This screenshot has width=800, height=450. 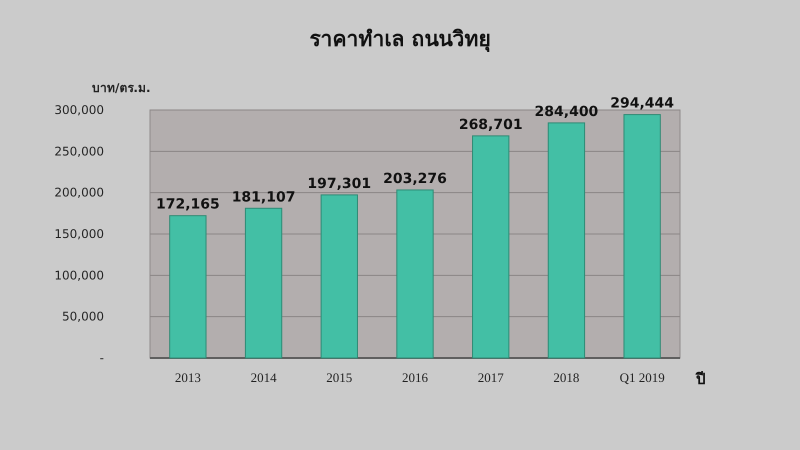 I want to click on x-tick-label: 2015, so click(x=339, y=377).